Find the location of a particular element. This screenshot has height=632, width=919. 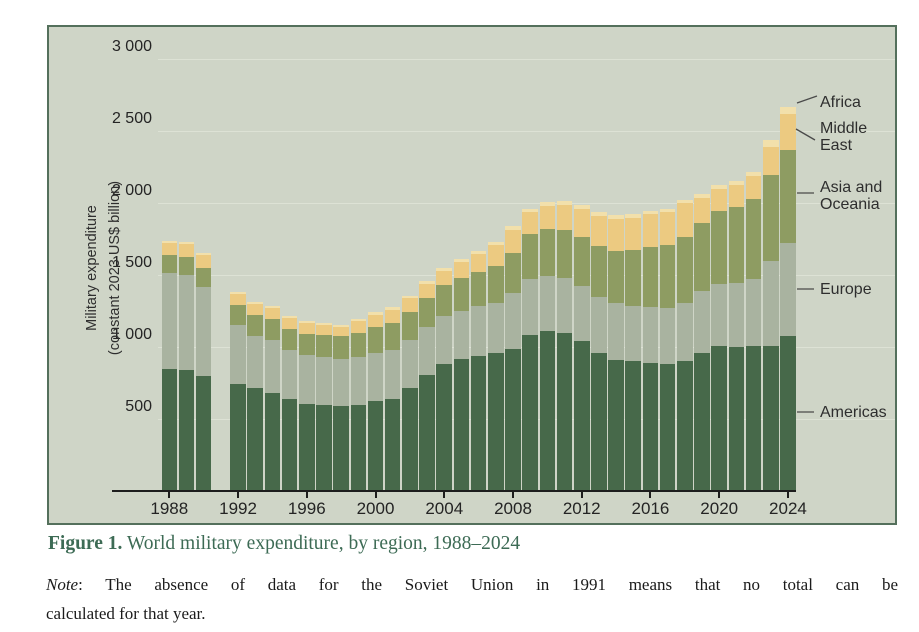

bar-2008-middle-east is located at coordinates (513, 241).